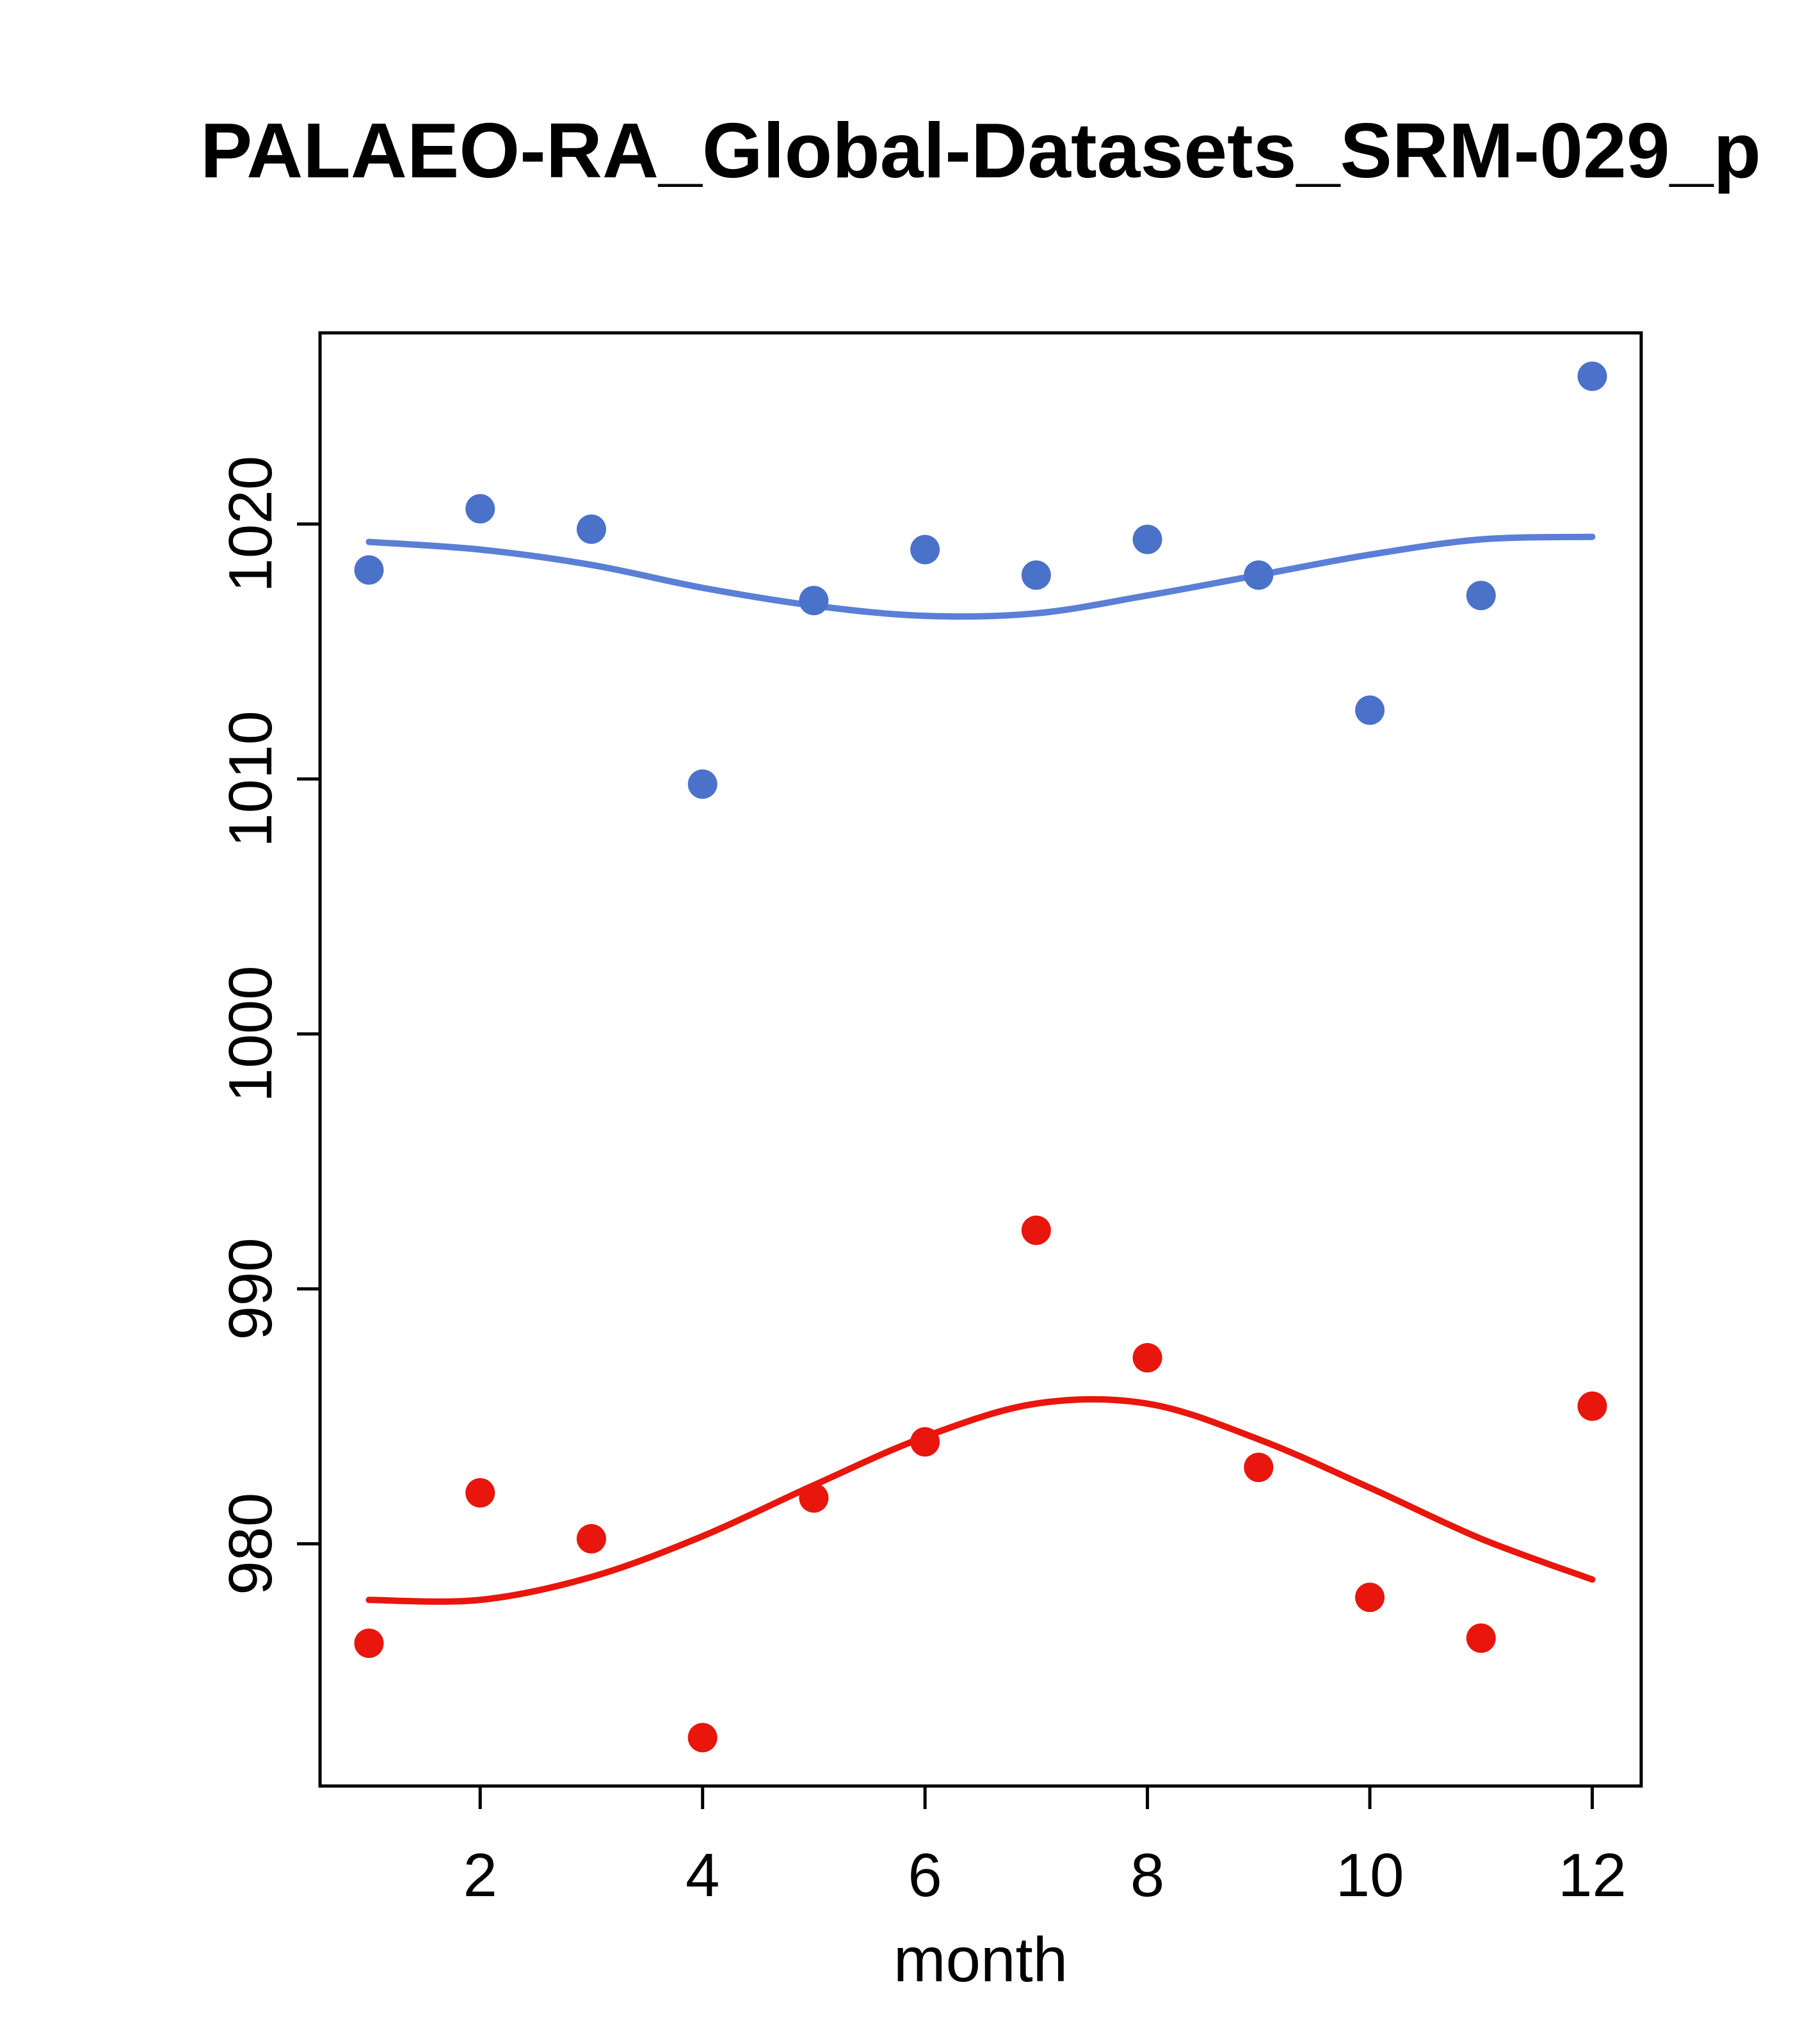  What do you see at coordinates (250, 779) in the screenshot?
I see `y-tick-label: 1010` at bounding box center [250, 779].